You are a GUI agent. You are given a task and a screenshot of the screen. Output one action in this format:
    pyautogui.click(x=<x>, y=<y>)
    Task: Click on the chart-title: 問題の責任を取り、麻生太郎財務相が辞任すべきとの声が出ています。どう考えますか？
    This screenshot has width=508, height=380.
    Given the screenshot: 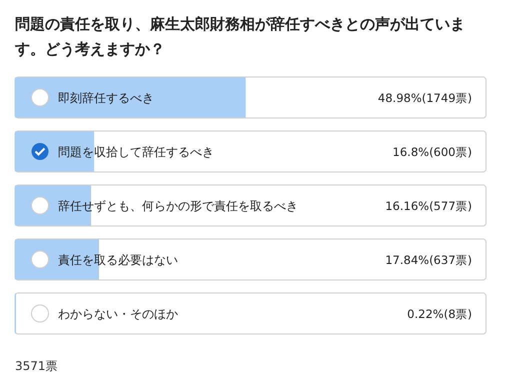 What is the action you would take?
    pyautogui.click(x=240, y=37)
    